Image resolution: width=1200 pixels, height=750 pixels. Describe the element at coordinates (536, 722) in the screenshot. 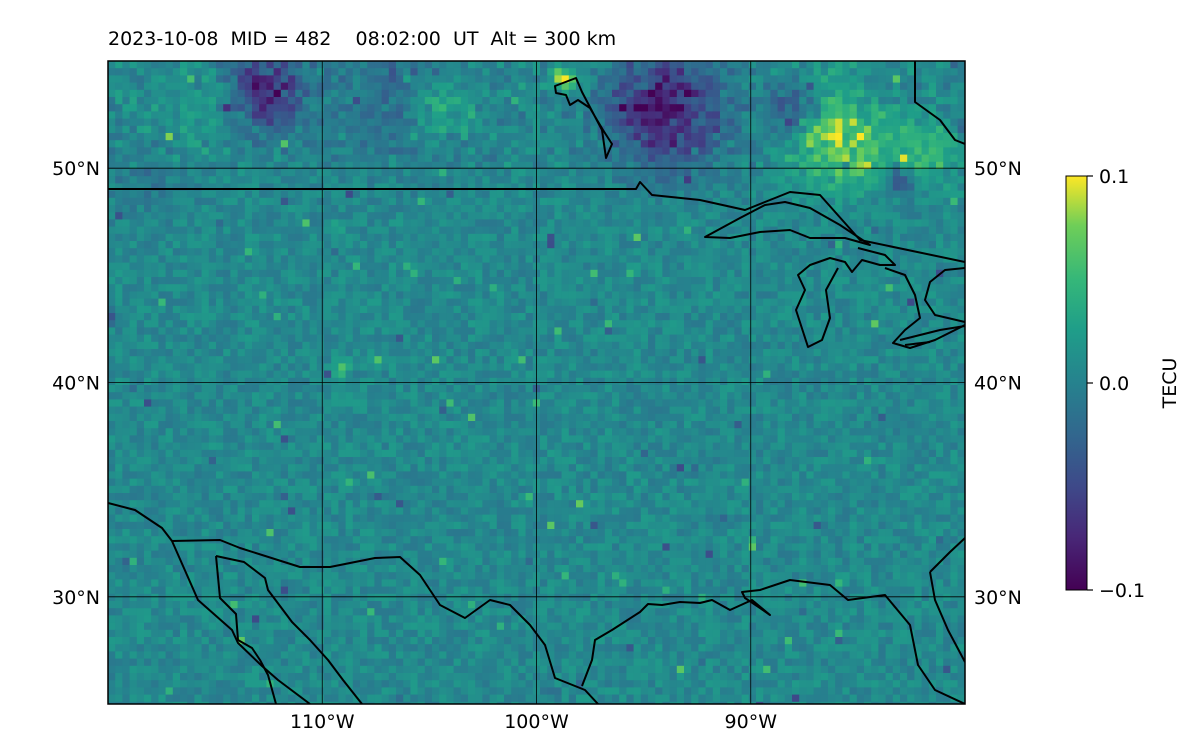

I see `lon-tick-label: 100°W` at that location.